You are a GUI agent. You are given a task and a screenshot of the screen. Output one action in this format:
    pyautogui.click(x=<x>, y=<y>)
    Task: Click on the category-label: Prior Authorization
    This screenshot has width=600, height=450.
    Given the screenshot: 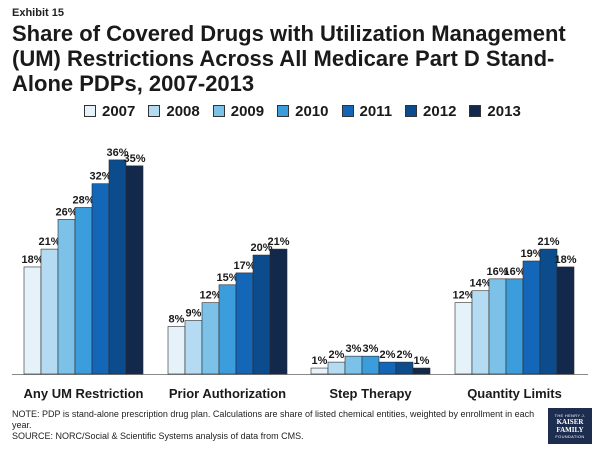 What is the action you would take?
    pyautogui.click(x=227, y=393)
    